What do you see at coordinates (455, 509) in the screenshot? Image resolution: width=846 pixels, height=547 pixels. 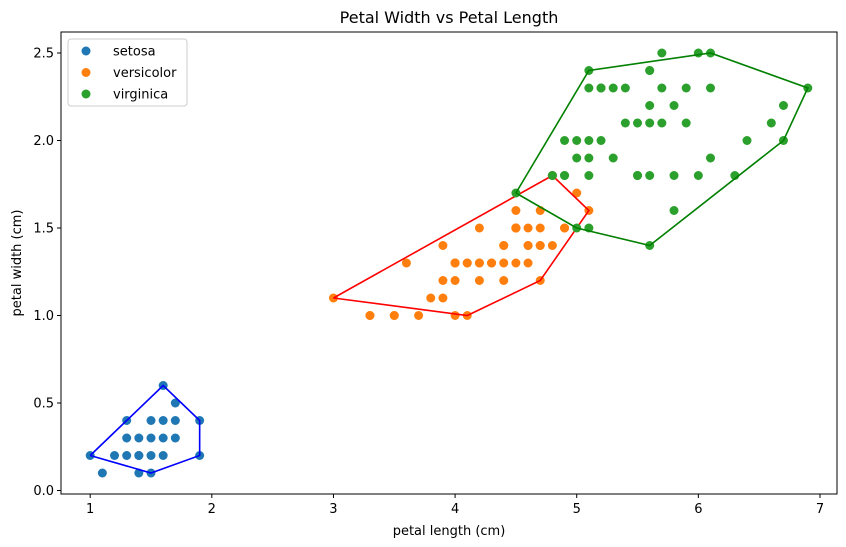 I see `x-tick-label-3: 4` at bounding box center [455, 509].